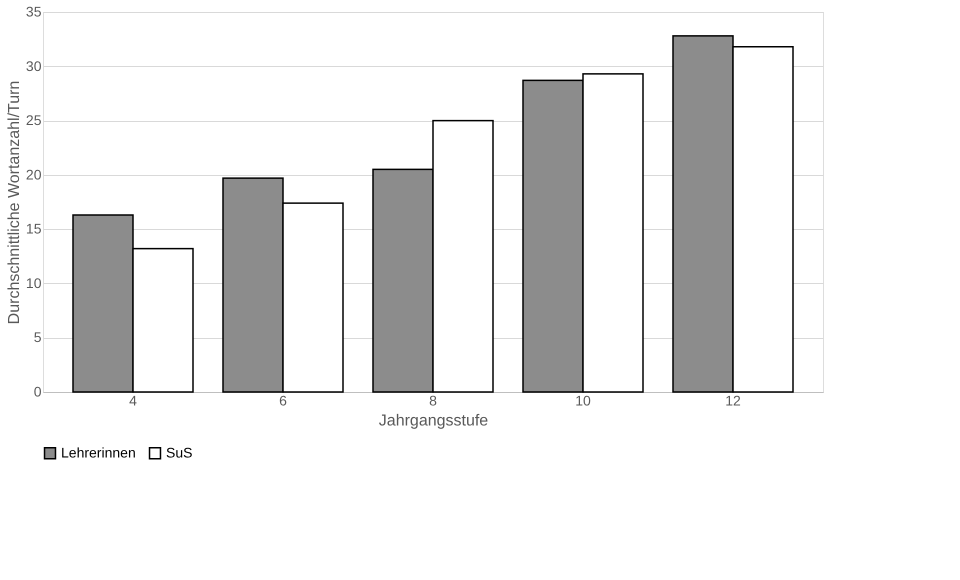 The height and width of the screenshot is (580, 960). What do you see at coordinates (98, 452) in the screenshot?
I see `legend-label: Lehrerinnen` at bounding box center [98, 452].